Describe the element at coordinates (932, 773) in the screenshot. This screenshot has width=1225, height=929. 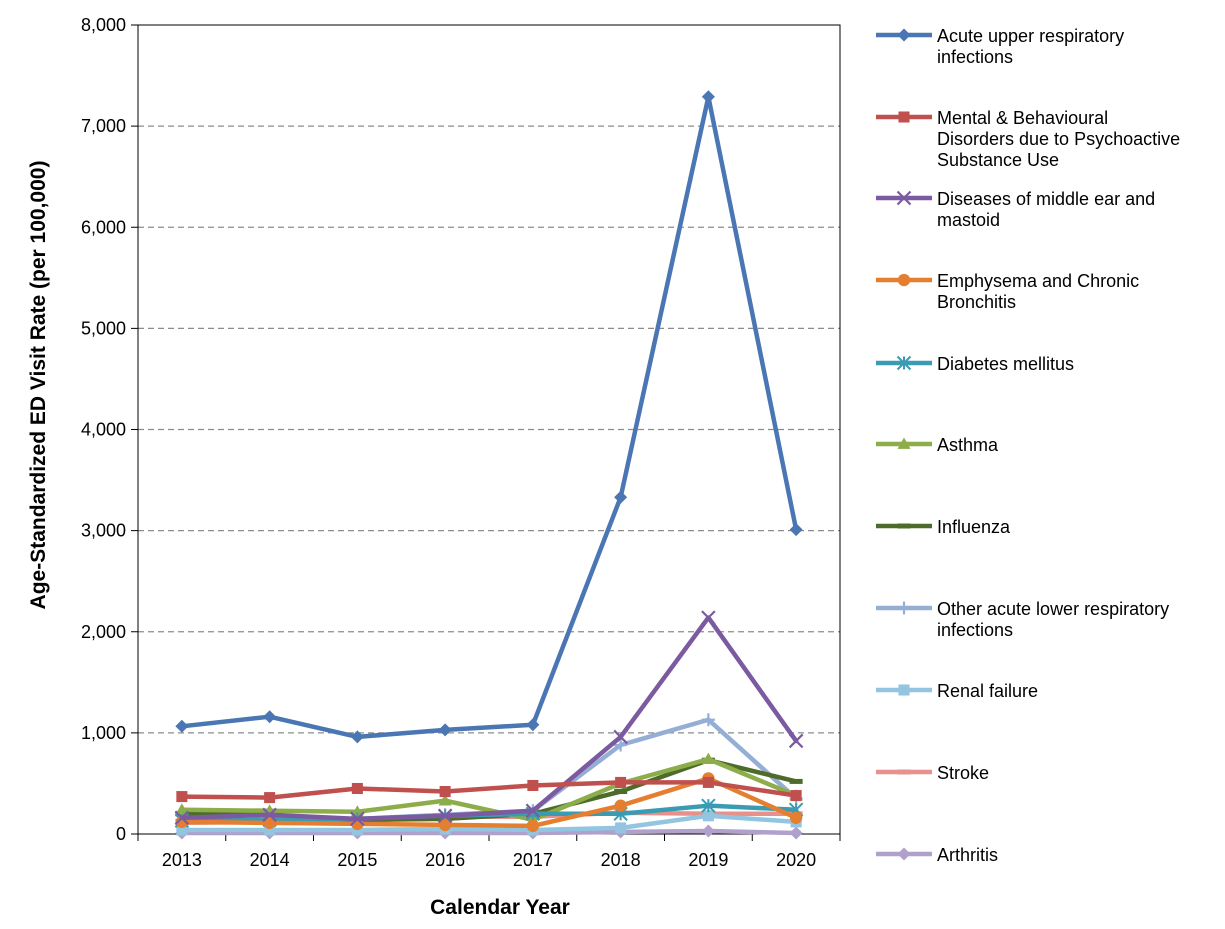
I see `legend-item: Stroke` at that location.